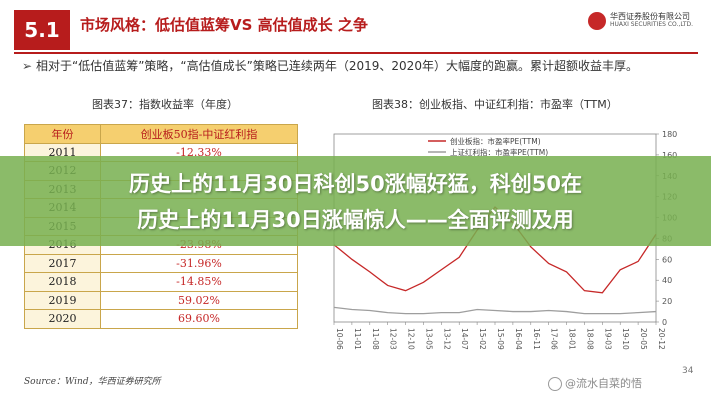  What do you see at coordinates (650, 16) in the screenshot?
I see `logo-chinese-name: 华西证券股份有限公司` at bounding box center [650, 16].